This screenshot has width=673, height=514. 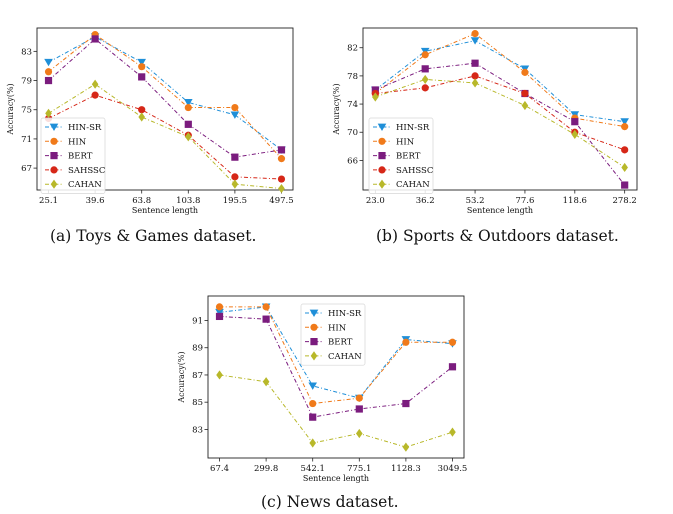 What do you see at coordinates (197, 430) in the screenshot?
I see `y-tick-label: 83` at bounding box center [197, 430].